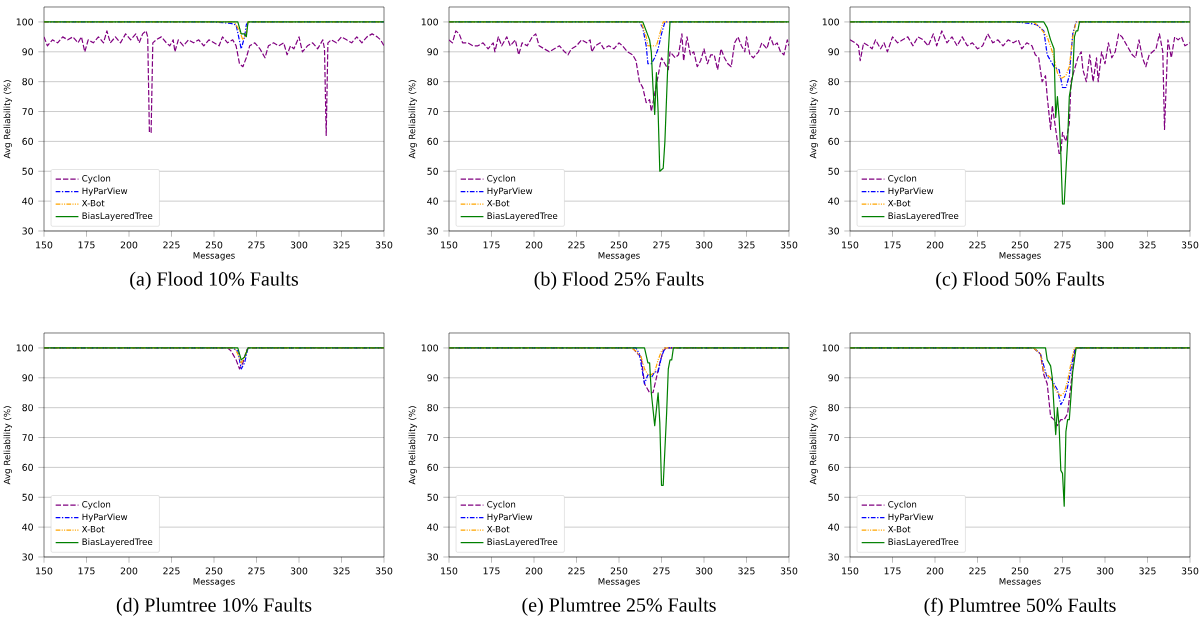  Describe the element at coordinates (619, 606) in the screenshot. I see `text: (e) Plumtree 25% Faults` at that location.